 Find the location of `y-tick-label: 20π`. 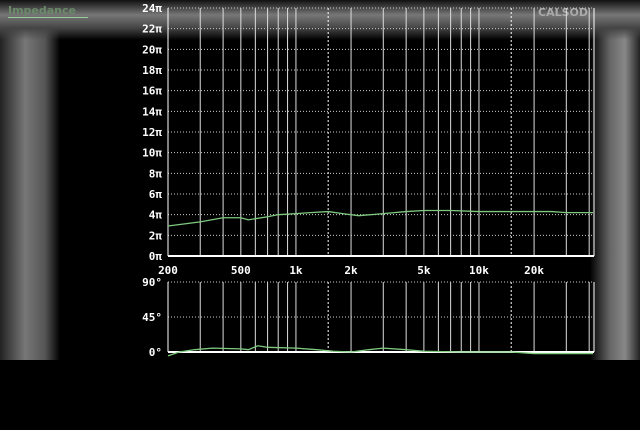

y-tick-label: 20π is located at coordinates (152, 49).